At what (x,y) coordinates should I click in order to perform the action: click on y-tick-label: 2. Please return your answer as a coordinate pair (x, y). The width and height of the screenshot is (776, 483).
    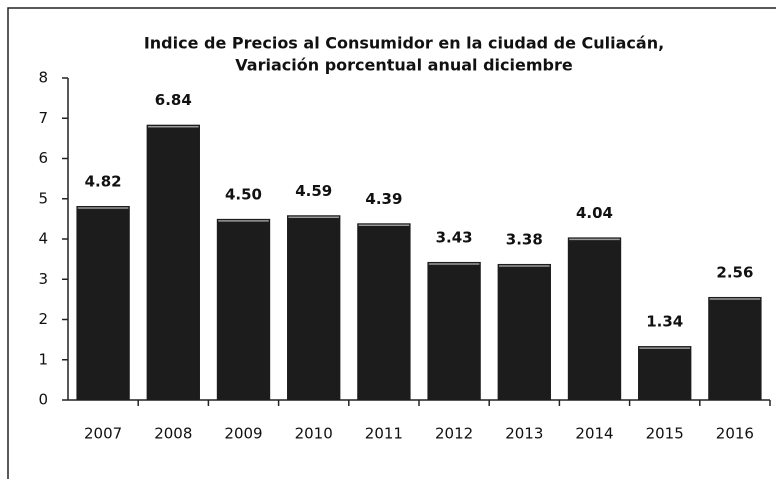
    Looking at the image, I should click on (43, 319).